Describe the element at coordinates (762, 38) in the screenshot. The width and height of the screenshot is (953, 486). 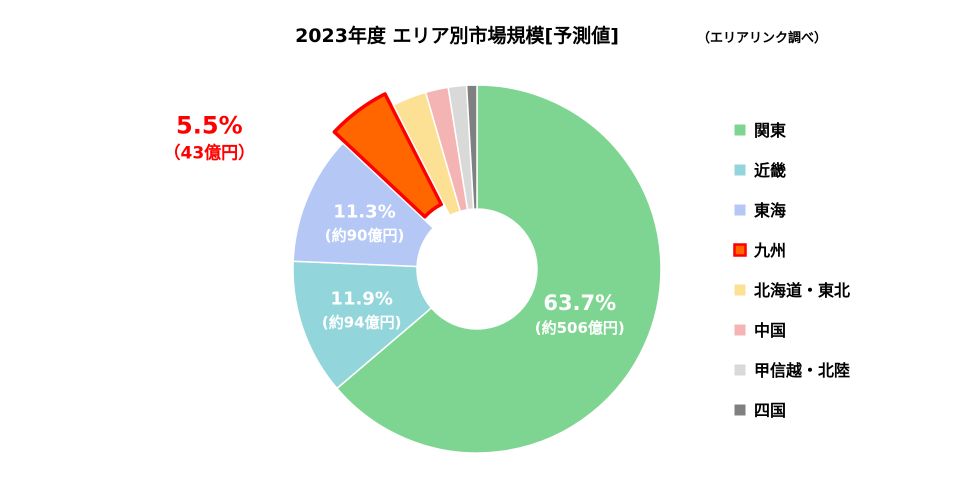
I see `chart-subtitle: （エリアリンク調べ）` at that location.